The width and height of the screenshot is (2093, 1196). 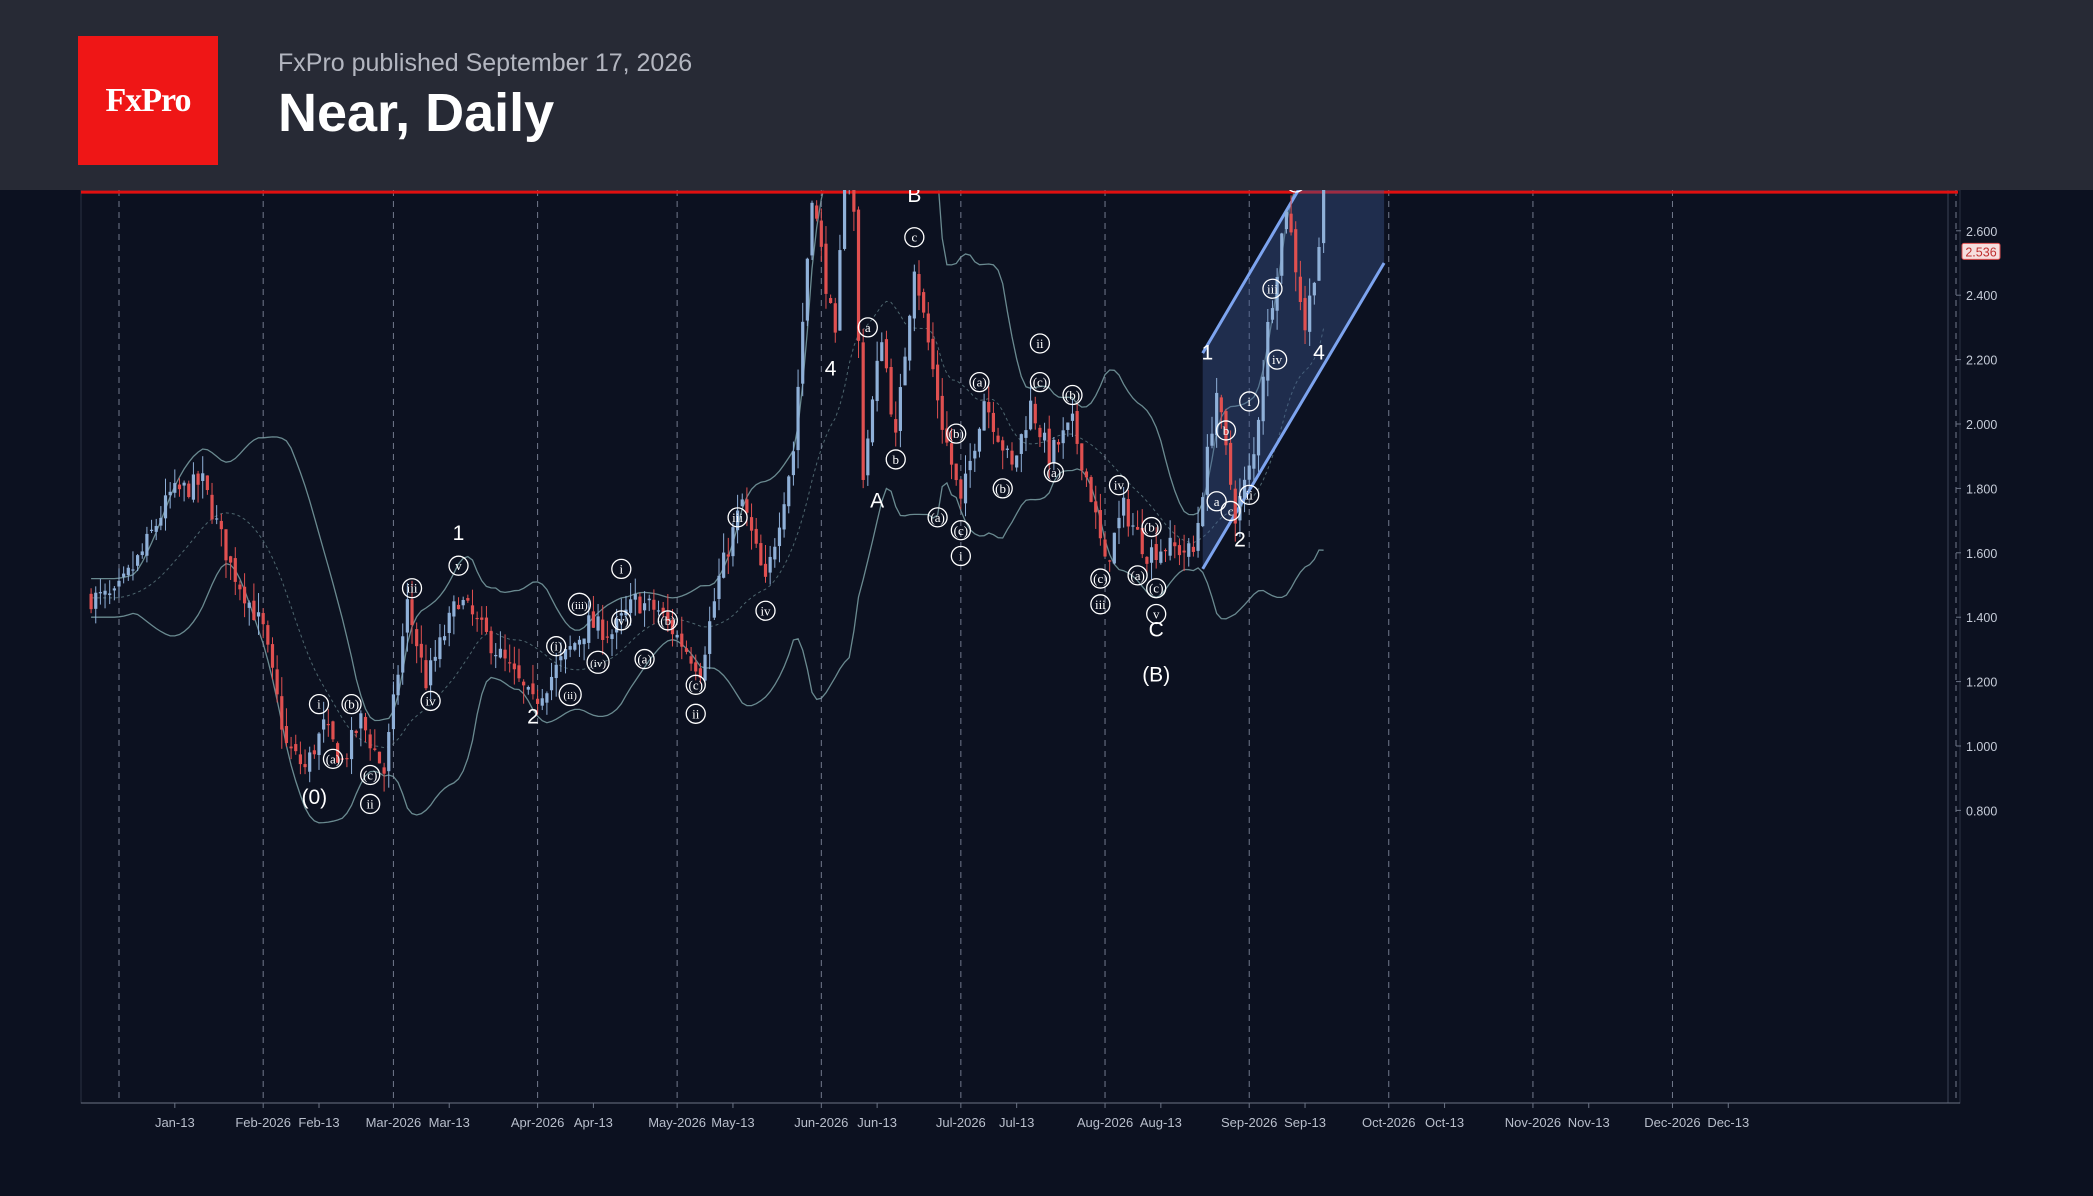 What do you see at coordinates (737, 517) in the screenshot?
I see `circled-wave-label: iii` at bounding box center [737, 517].